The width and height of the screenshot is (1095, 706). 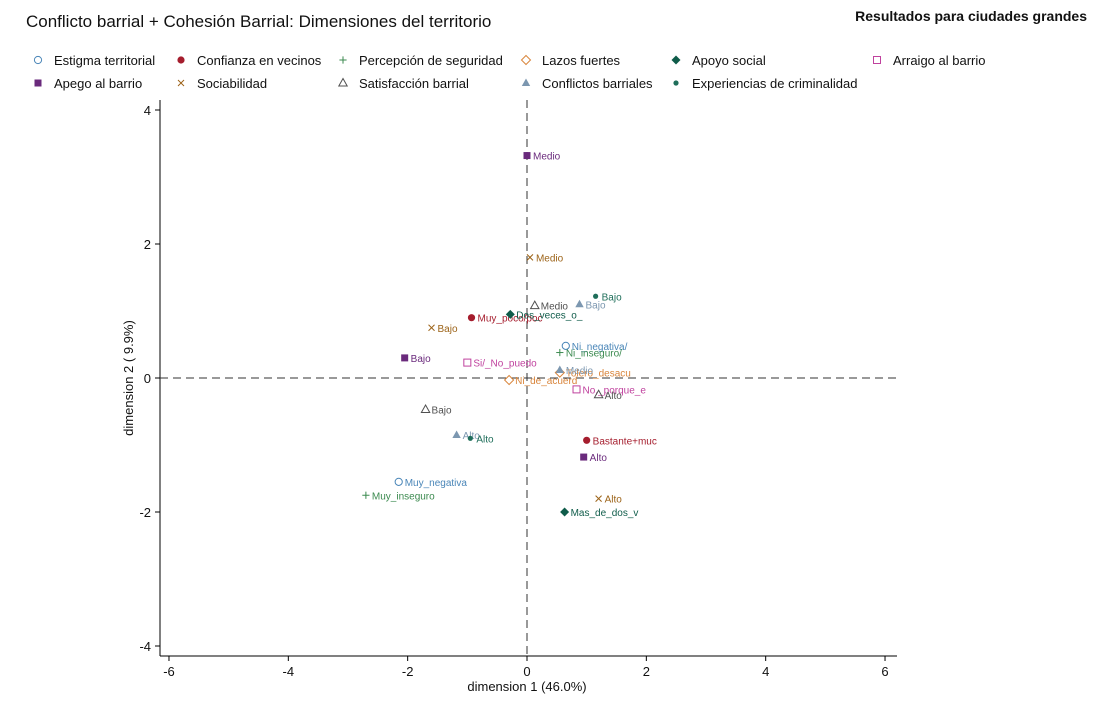 I want to click on point-label: Si/_No_puedo, so click(x=505, y=364).